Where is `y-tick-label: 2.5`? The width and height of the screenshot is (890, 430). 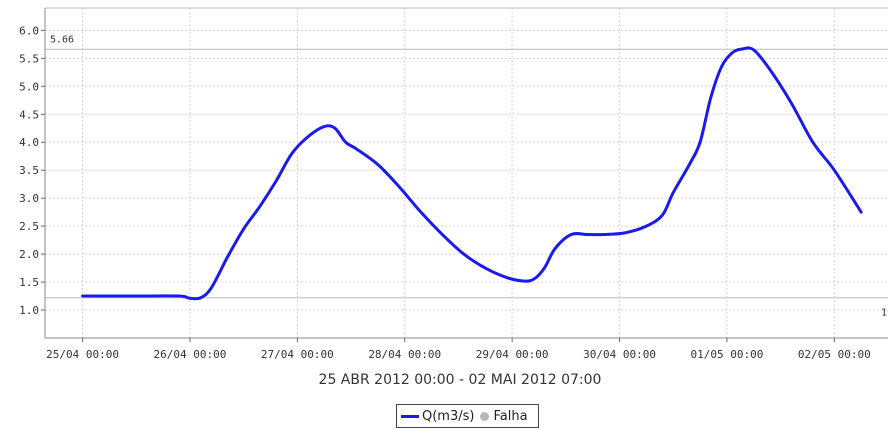
y-tick-label: 2.5 is located at coordinates (29, 226).